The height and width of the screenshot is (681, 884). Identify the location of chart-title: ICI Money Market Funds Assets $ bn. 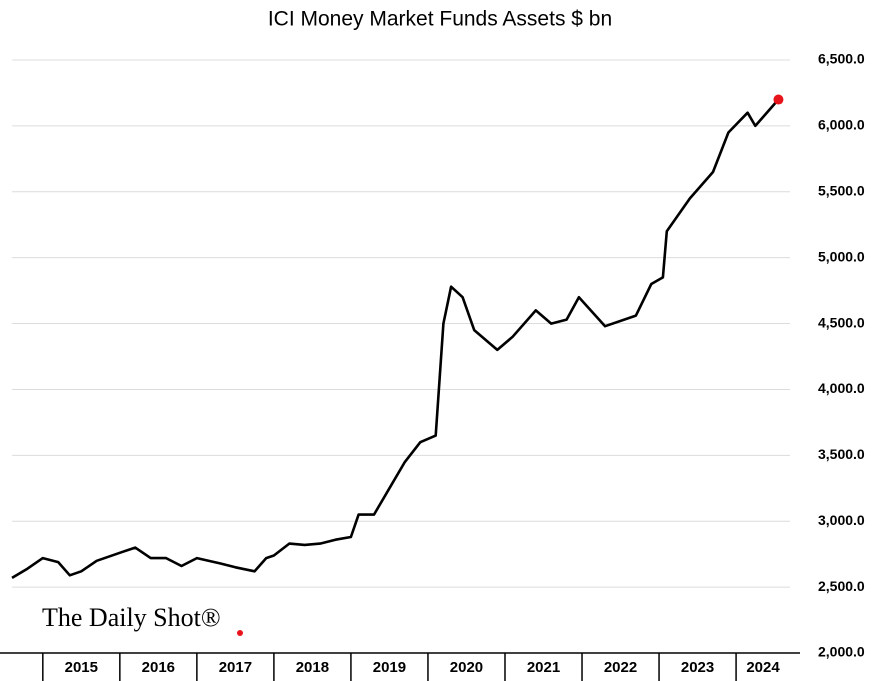
(440, 19).